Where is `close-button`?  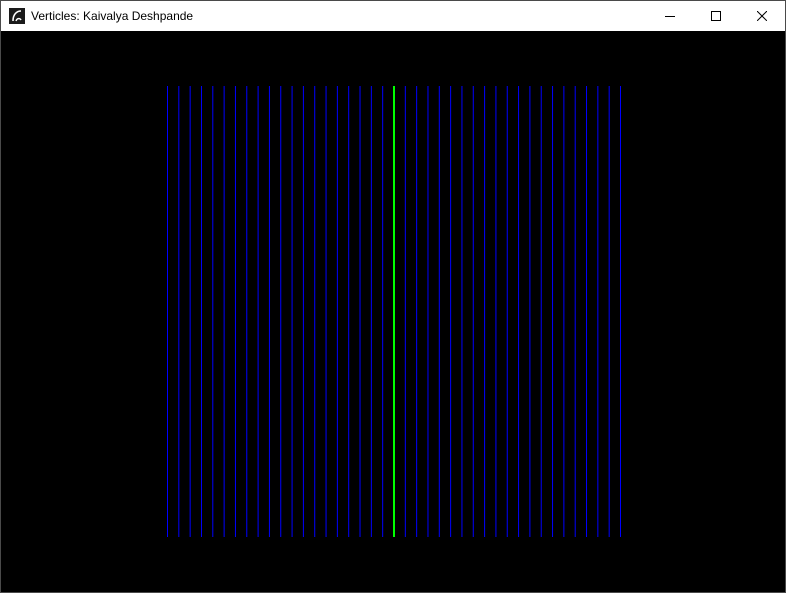 close-button is located at coordinates (762, 16).